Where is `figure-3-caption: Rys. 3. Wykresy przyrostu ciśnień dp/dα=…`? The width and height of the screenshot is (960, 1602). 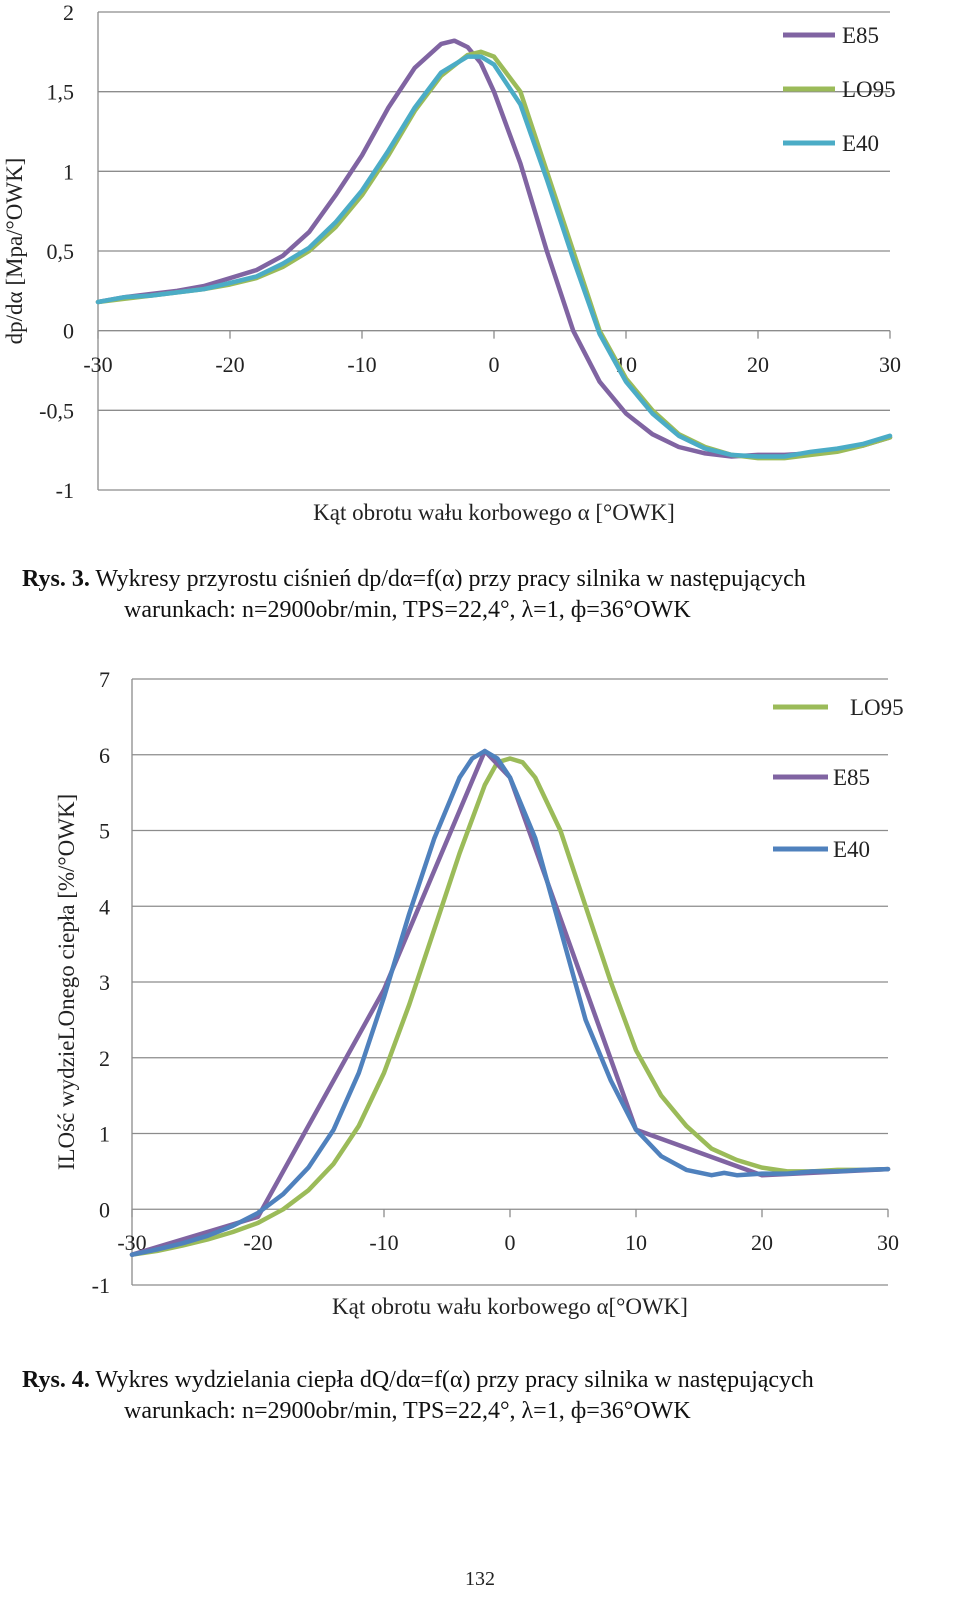
figure-3-caption: Rys. 3. Wykresy przyrostu ciśnień dp/dα=… is located at coordinates (414, 579).